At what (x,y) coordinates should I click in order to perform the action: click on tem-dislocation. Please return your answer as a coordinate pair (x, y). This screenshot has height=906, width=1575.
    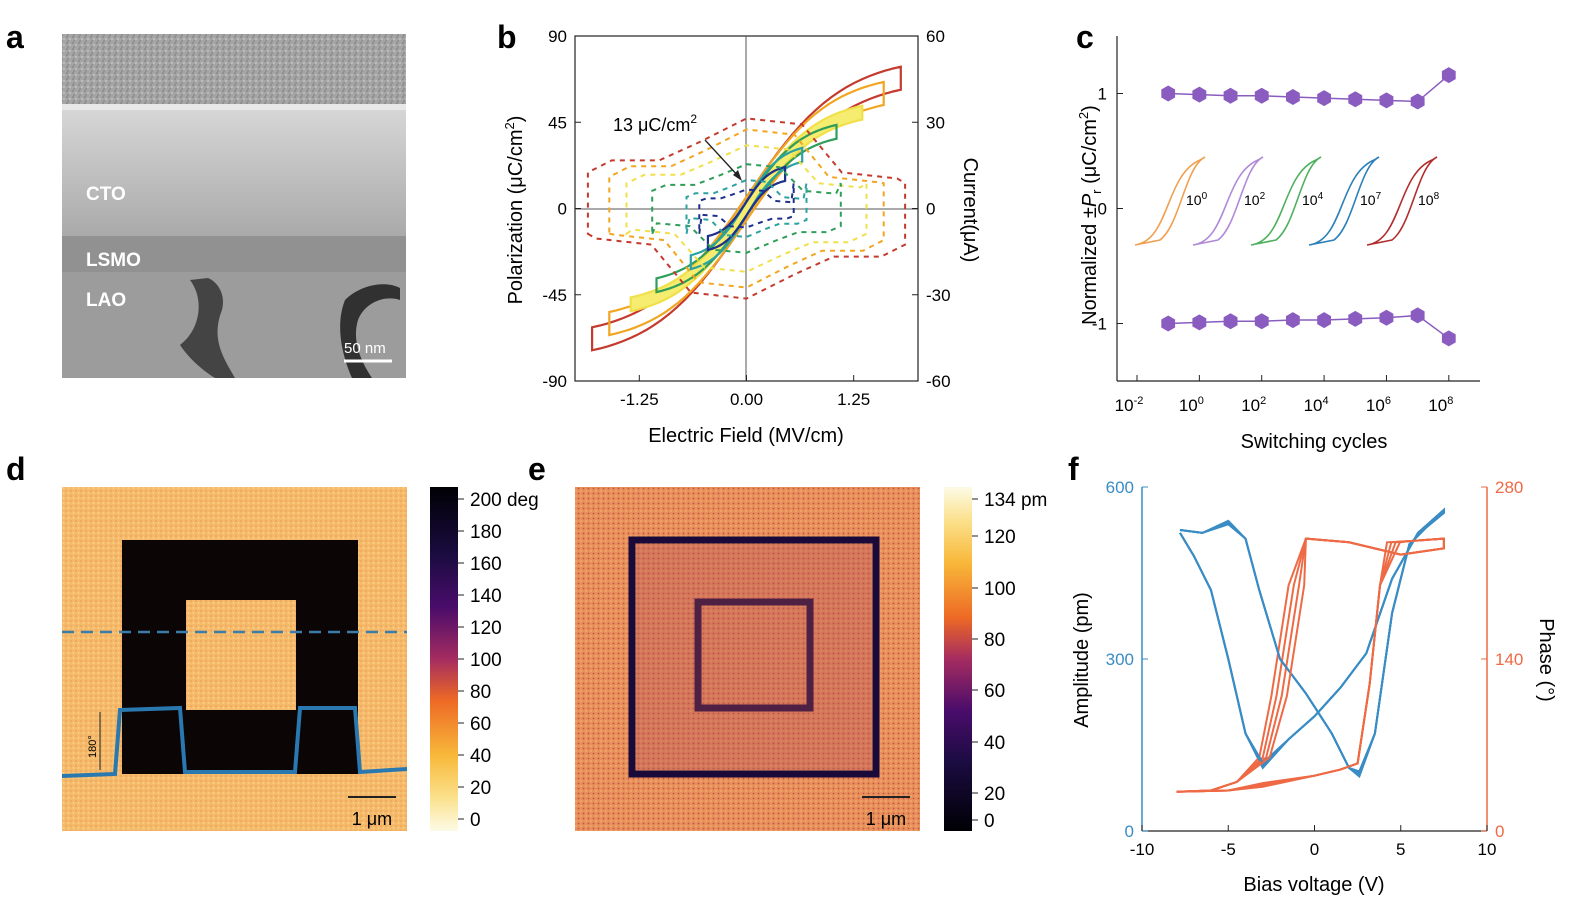
    Looking at the image, I should click on (207, 328).